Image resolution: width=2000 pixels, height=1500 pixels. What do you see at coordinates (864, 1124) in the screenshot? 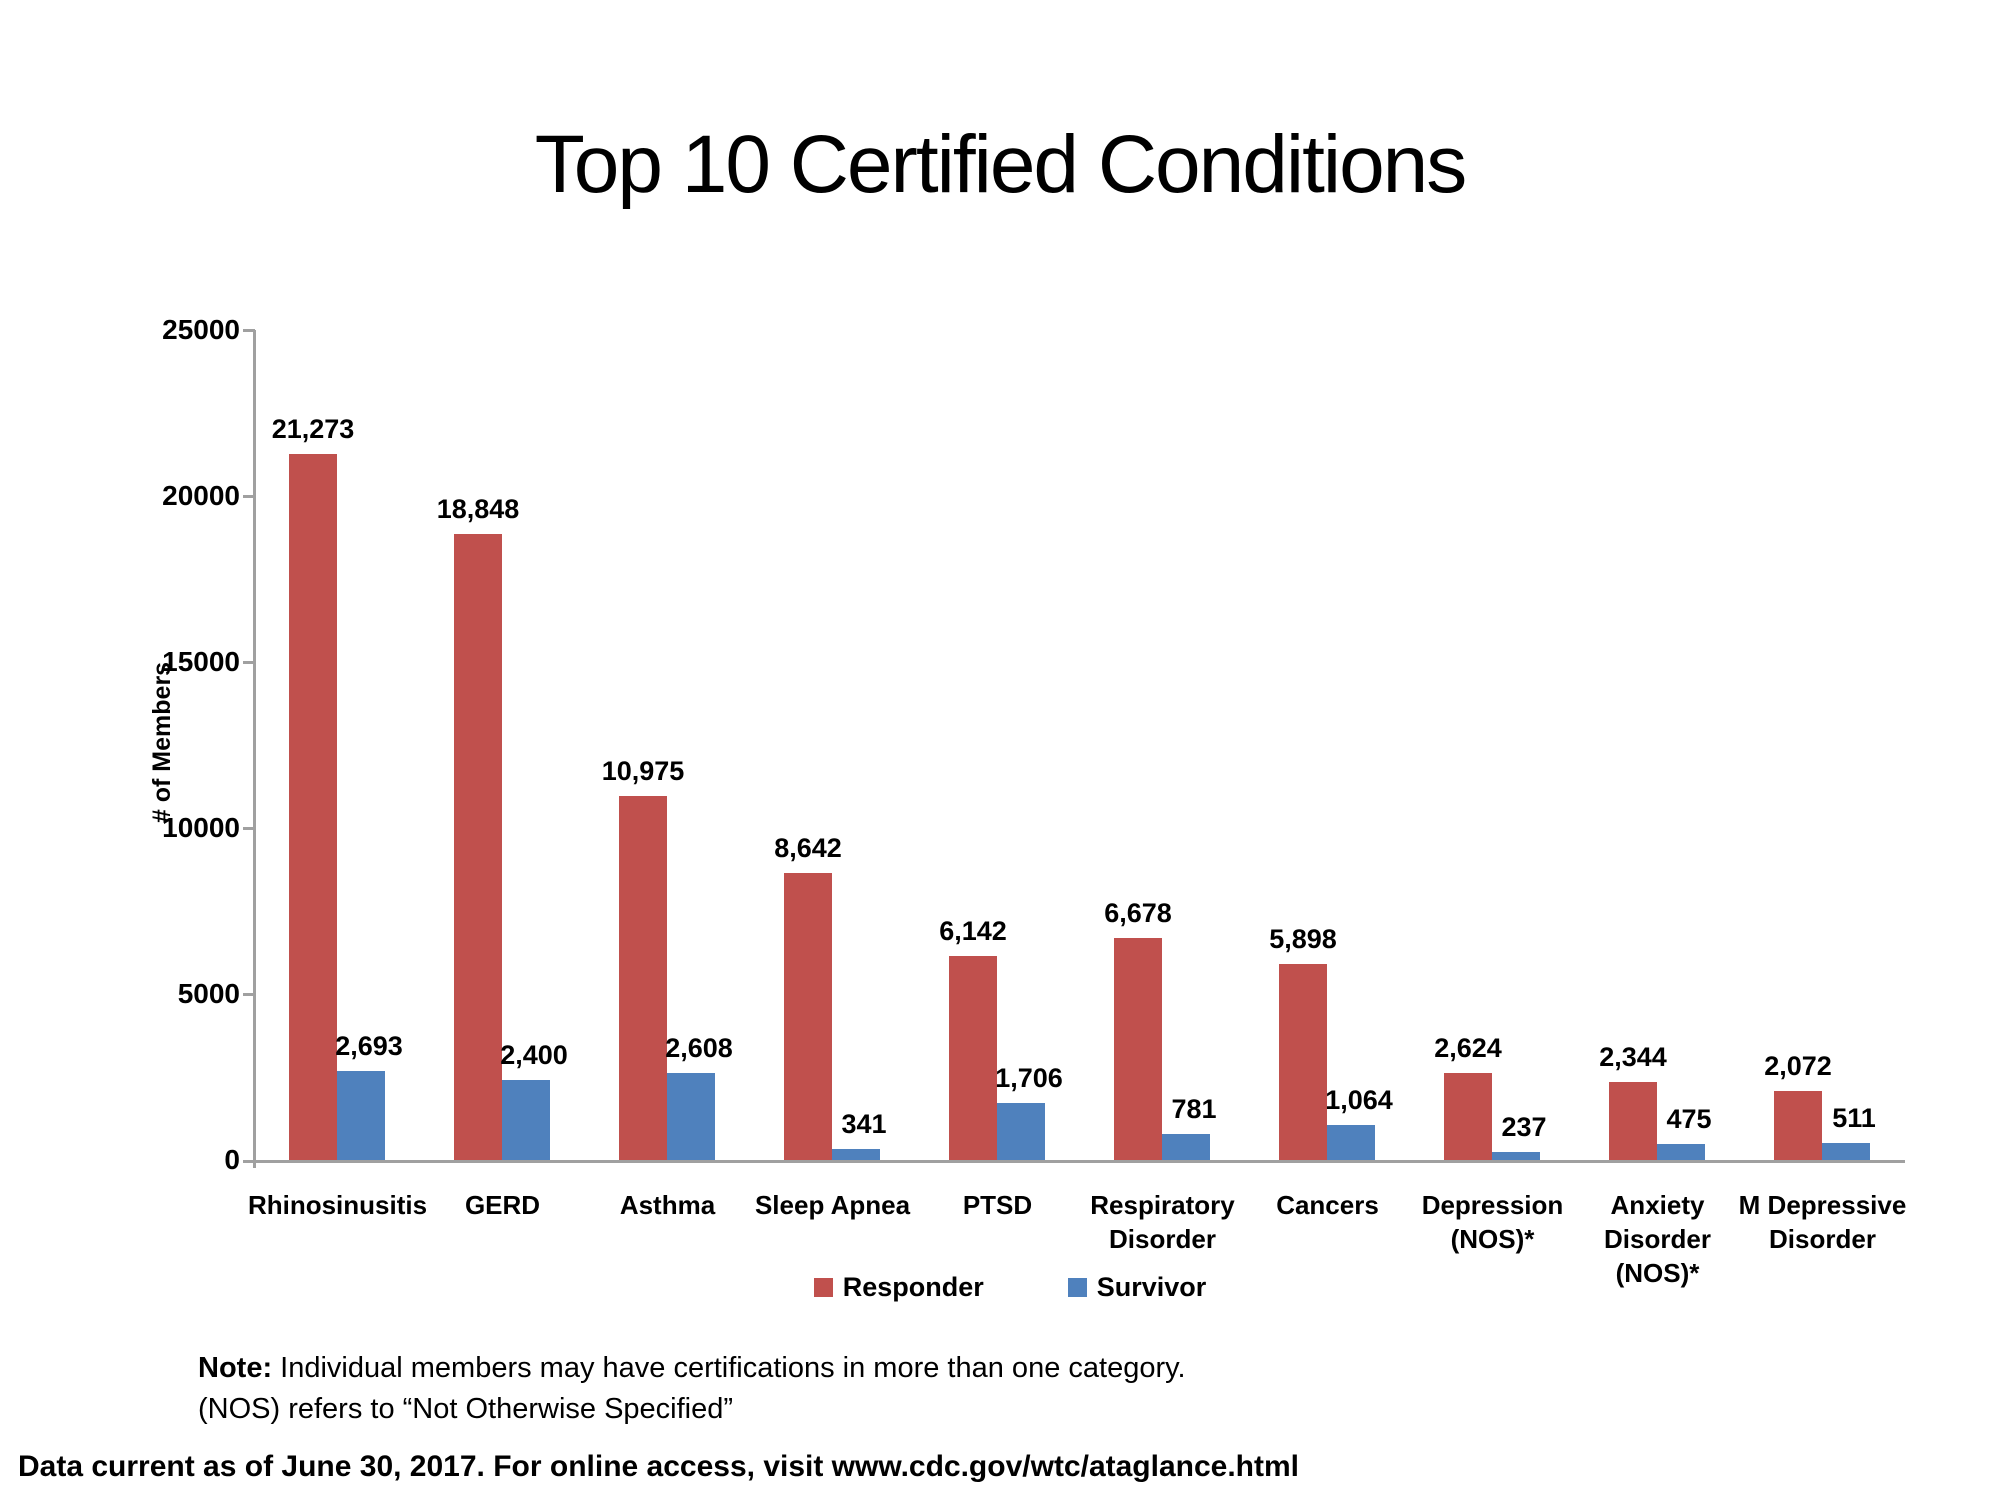
I see `bar-value-label: 341` at bounding box center [864, 1124].